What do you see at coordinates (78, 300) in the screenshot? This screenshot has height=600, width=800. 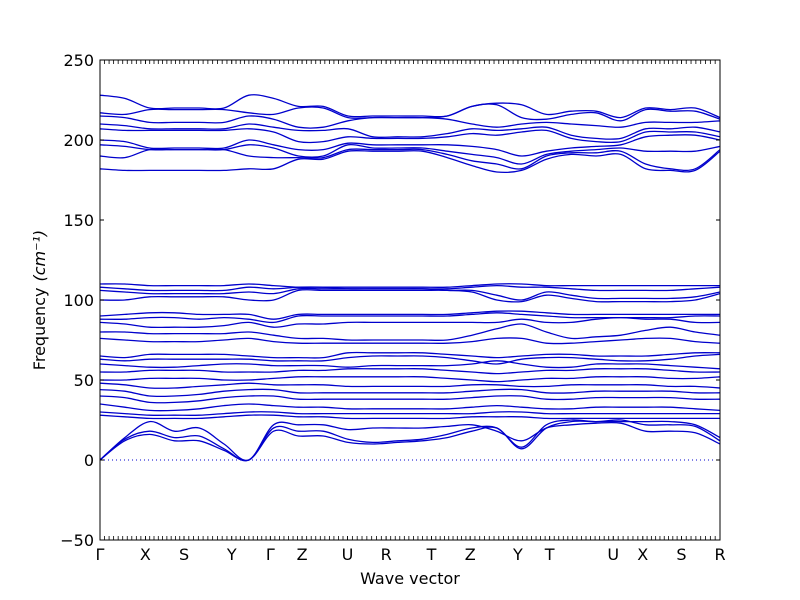 I see `y-tick-label: 100` at bounding box center [78, 300].